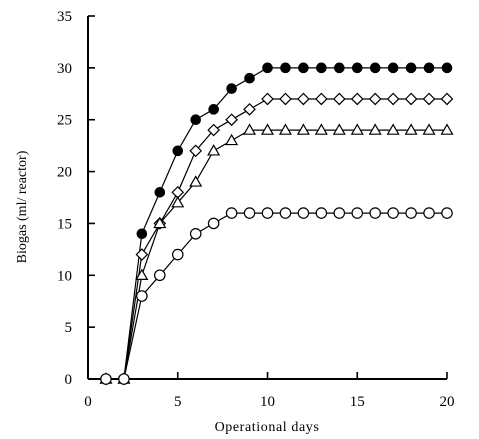  What do you see at coordinates (22, 206) in the screenshot?
I see `y-axis-label: Biogas (ml/ reactor)` at bounding box center [22, 206].